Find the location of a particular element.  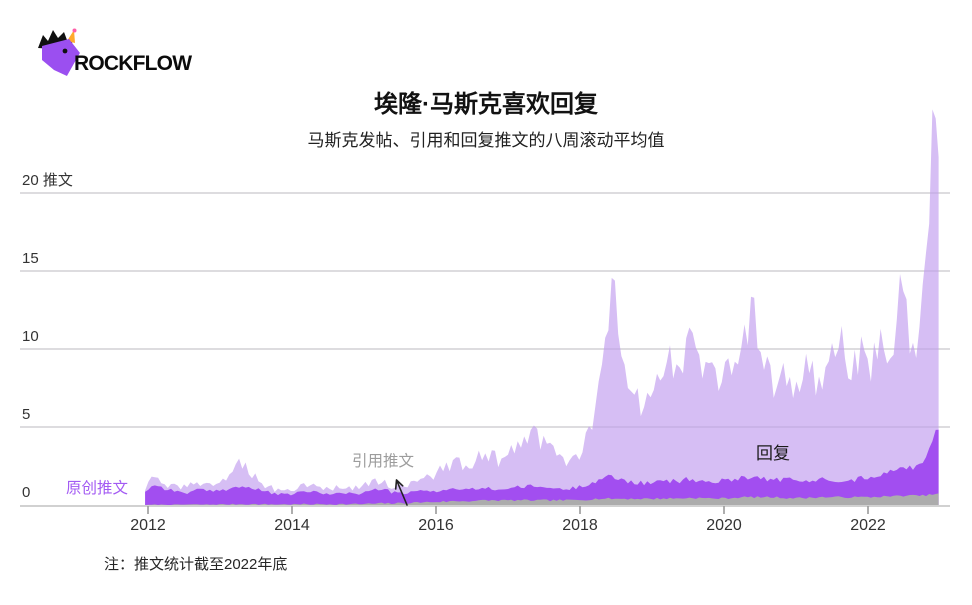

y-tick-label: 10 is located at coordinates (30, 336).